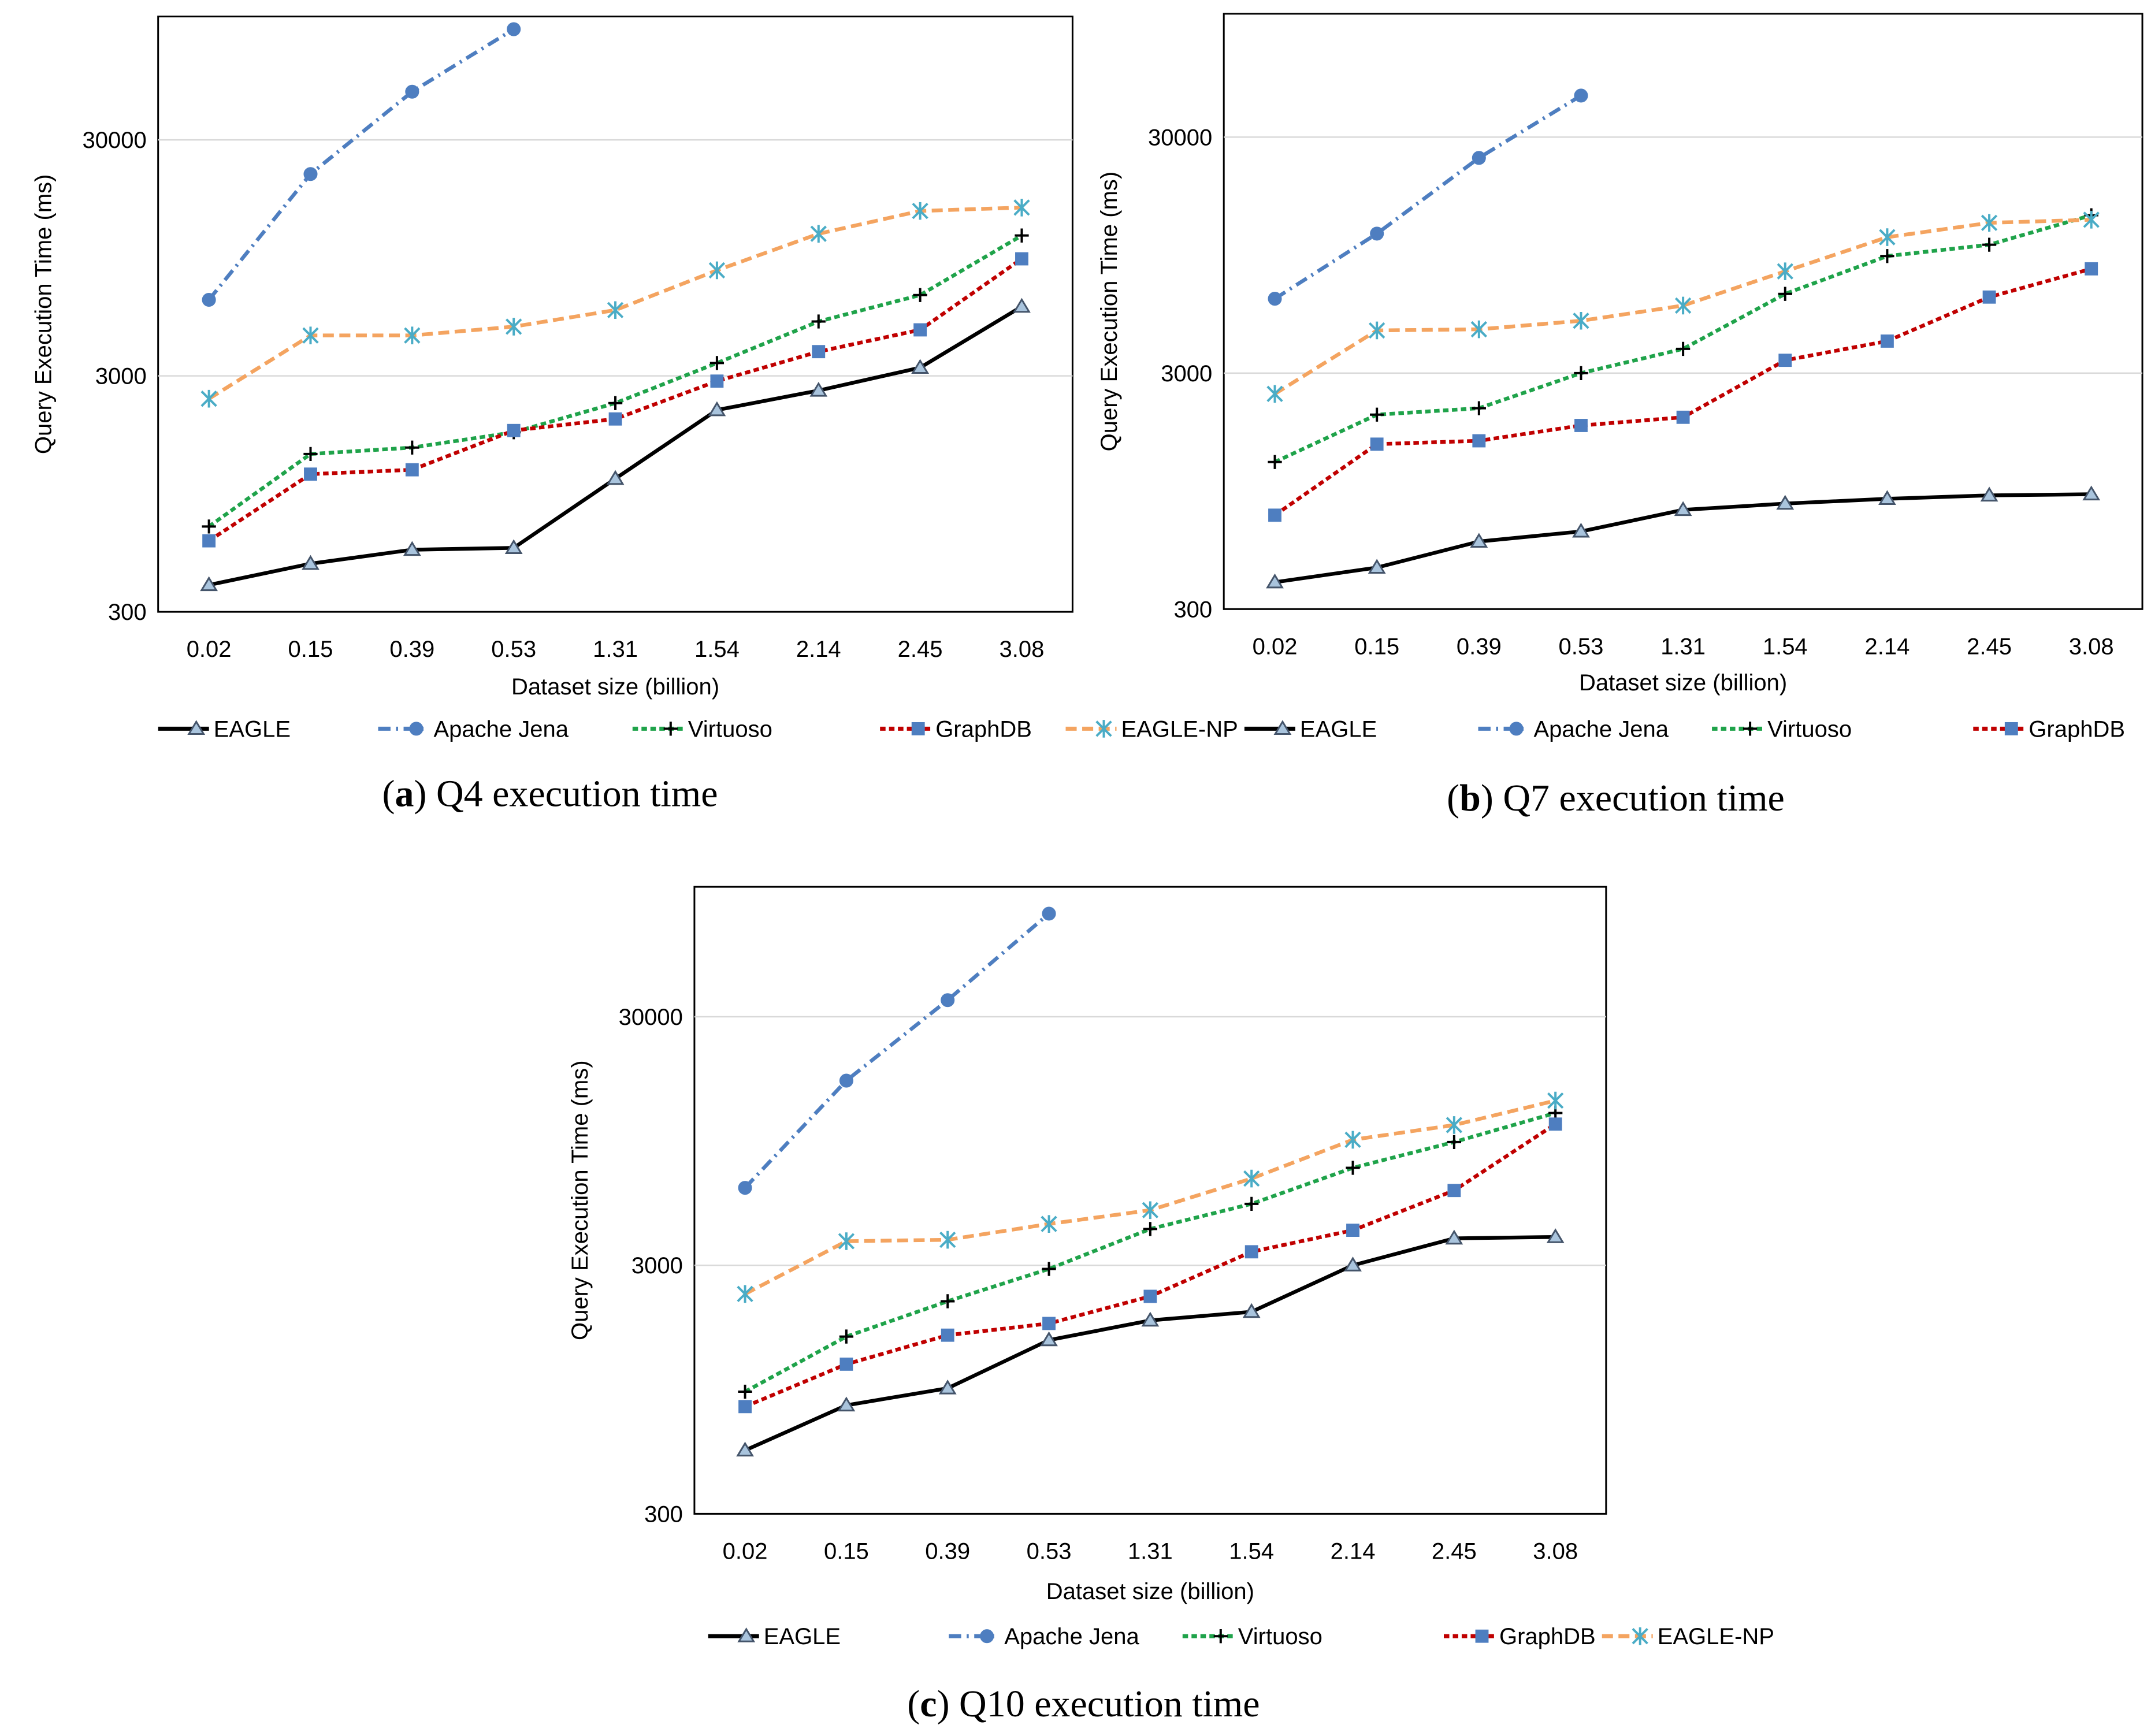  I want to click on x-tick-label: 1.54, so click(1785, 646).